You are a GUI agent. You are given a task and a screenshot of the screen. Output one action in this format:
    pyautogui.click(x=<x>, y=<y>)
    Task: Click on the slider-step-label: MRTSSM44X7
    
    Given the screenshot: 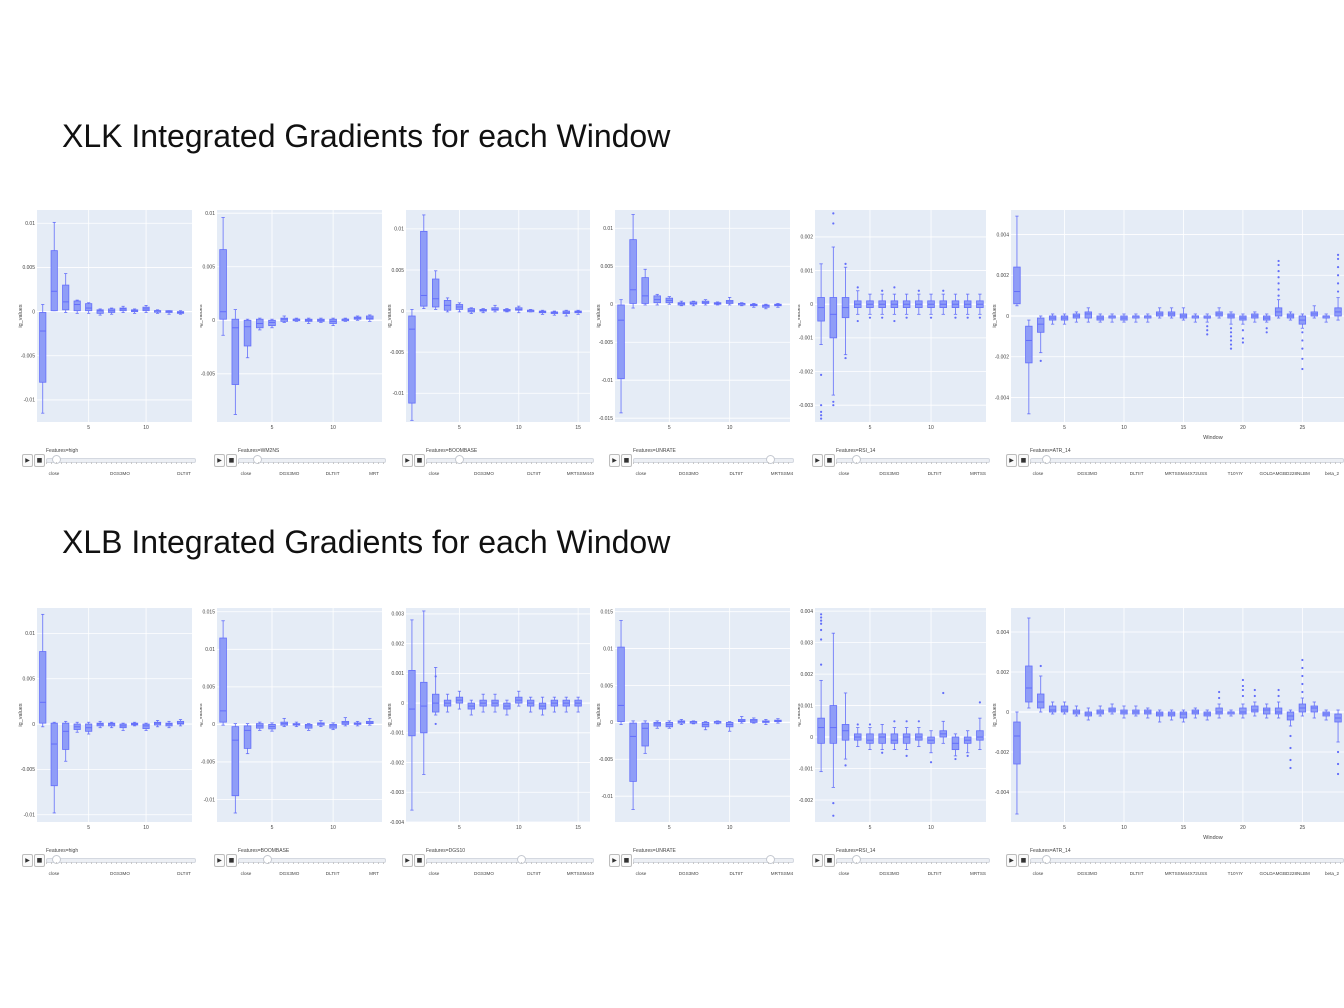 What is the action you would take?
    pyautogui.click(x=580, y=473)
    